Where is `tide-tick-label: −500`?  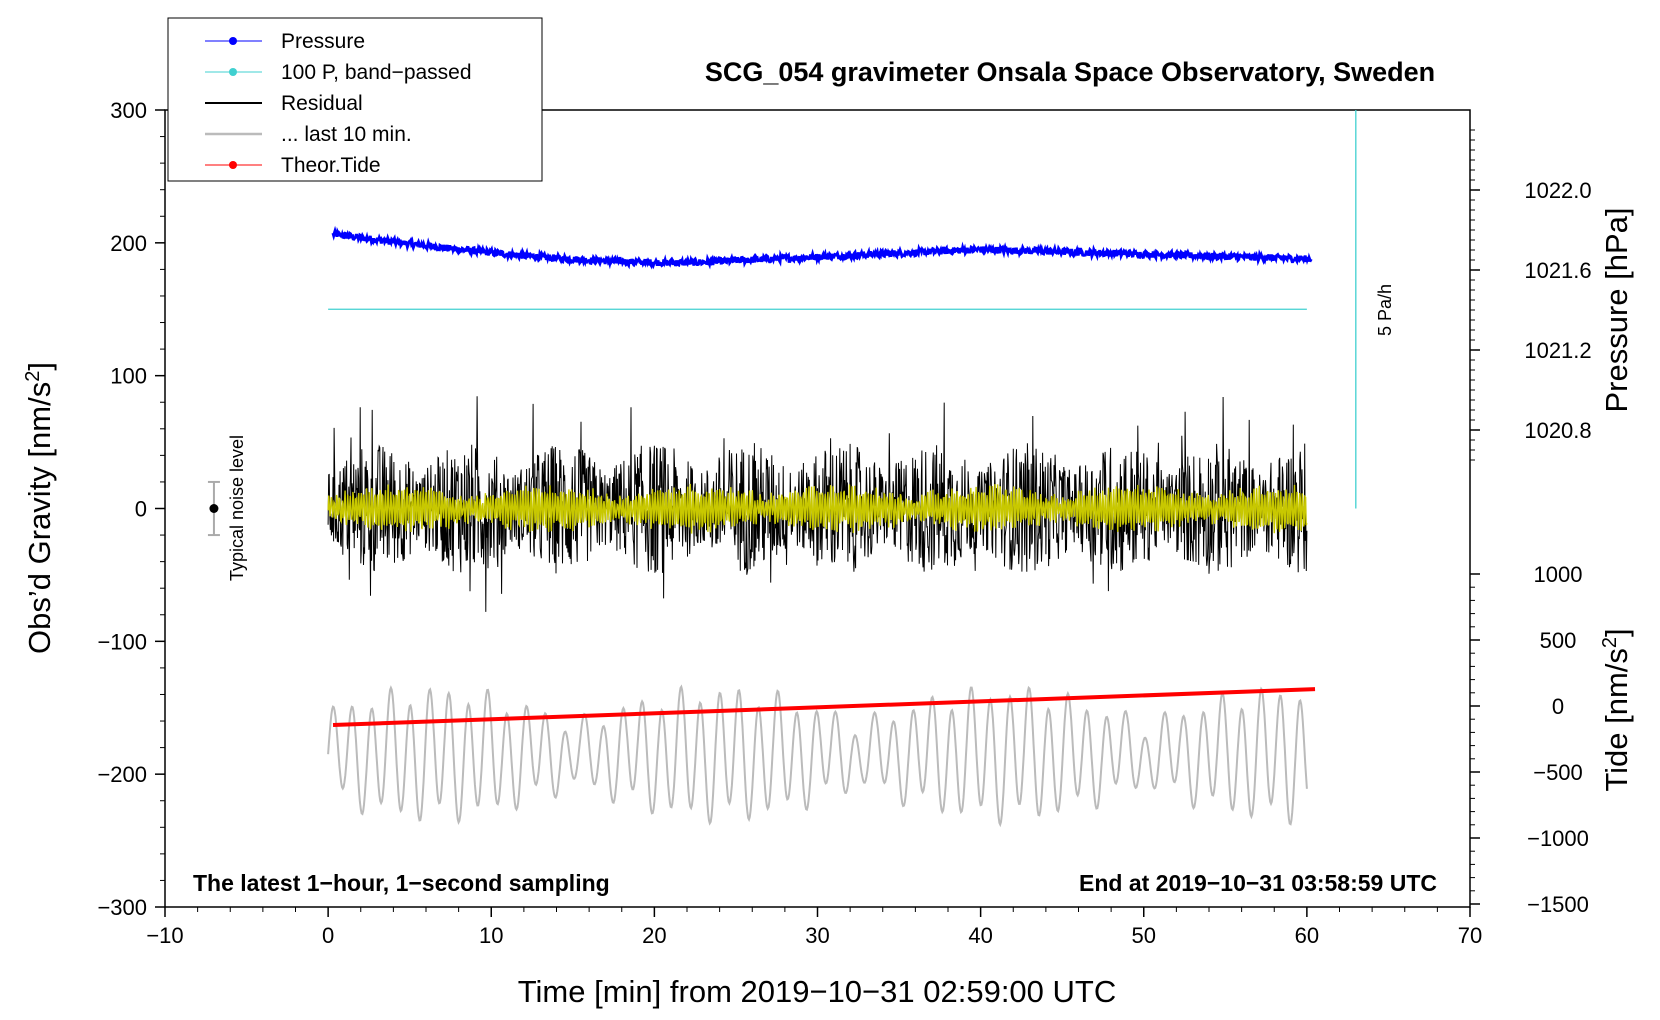
tide-tick-label: −500 is located at coordinates (1558, 772).